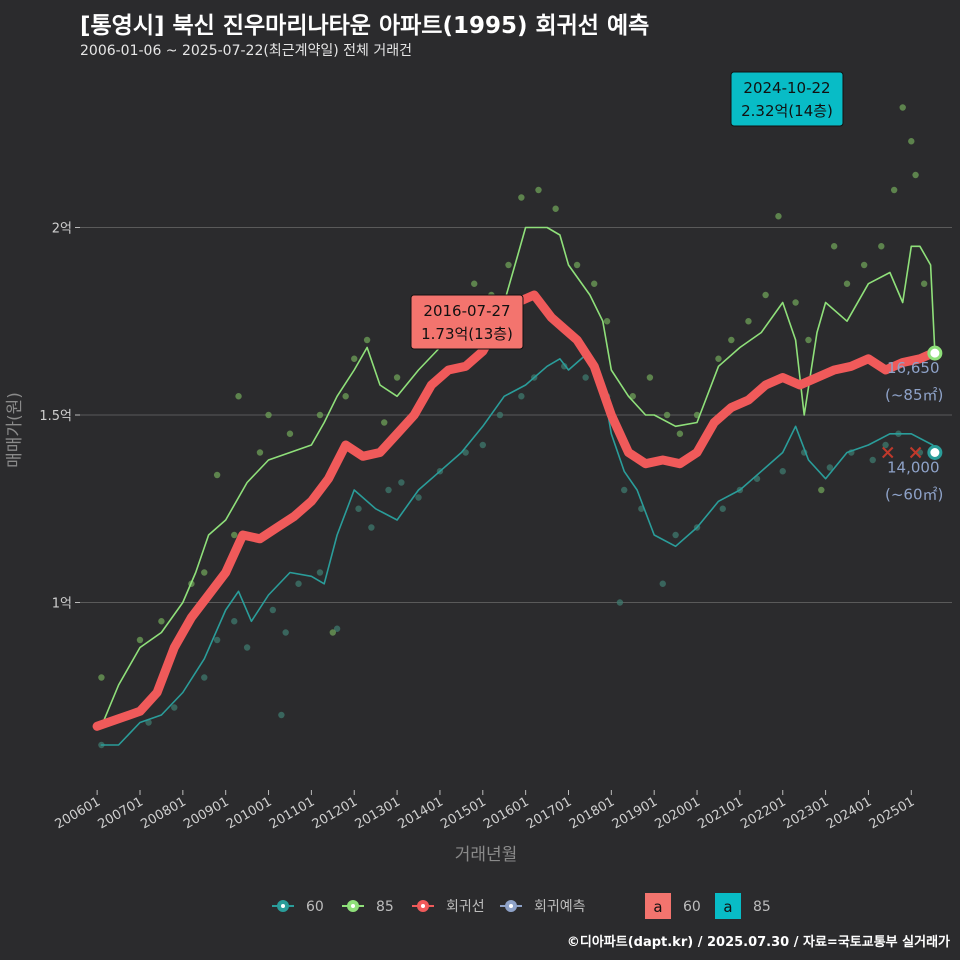 Image resolution: width=960 pixels, height=960 pixels. What do you see at coordinates (246, 51) in the screenshot?
I see `chart-subtitle: 2006-01-06 ~ 2025-07-22(최근계약일) 전체 거래건` at bounding box center [246, 51].